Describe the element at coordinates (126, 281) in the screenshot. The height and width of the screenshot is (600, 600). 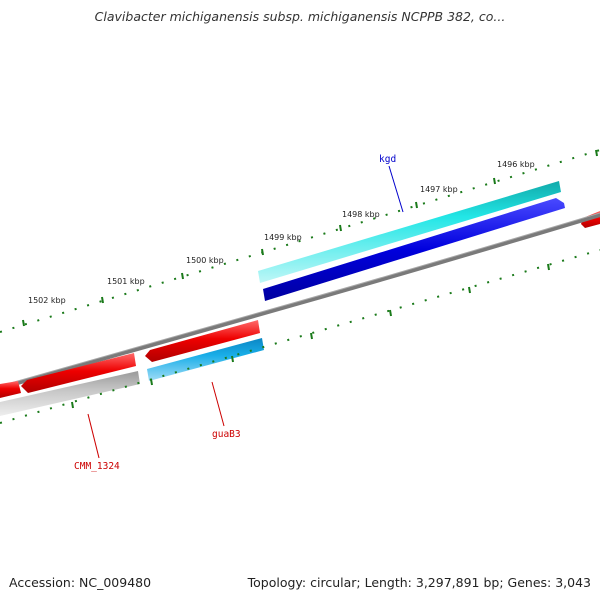
I see `tick-label: 1501 kbp` at that location.